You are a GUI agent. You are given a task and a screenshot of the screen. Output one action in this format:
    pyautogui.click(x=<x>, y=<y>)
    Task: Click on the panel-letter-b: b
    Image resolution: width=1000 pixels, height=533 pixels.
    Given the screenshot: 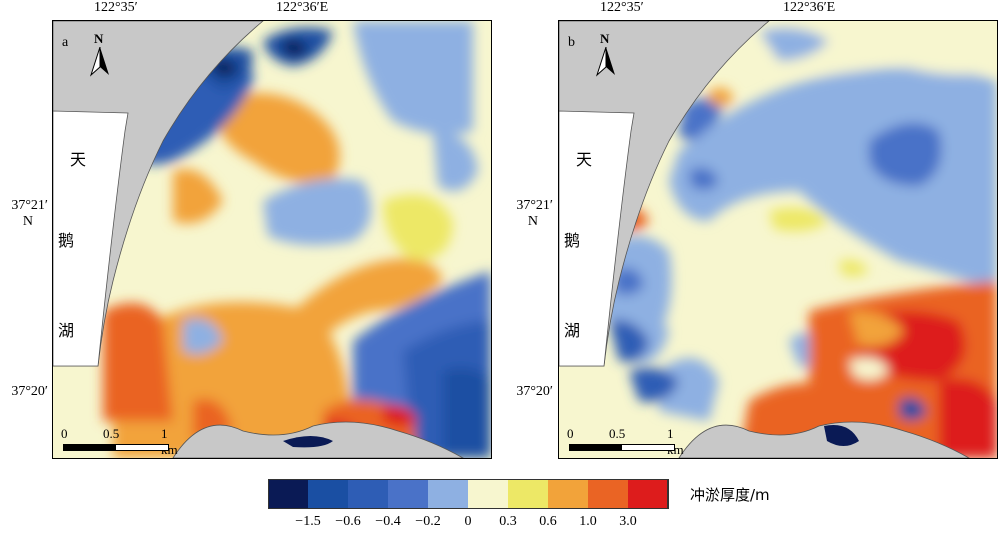 What is the action you would take?
    pyautogui.click(x=571, y=42)
    